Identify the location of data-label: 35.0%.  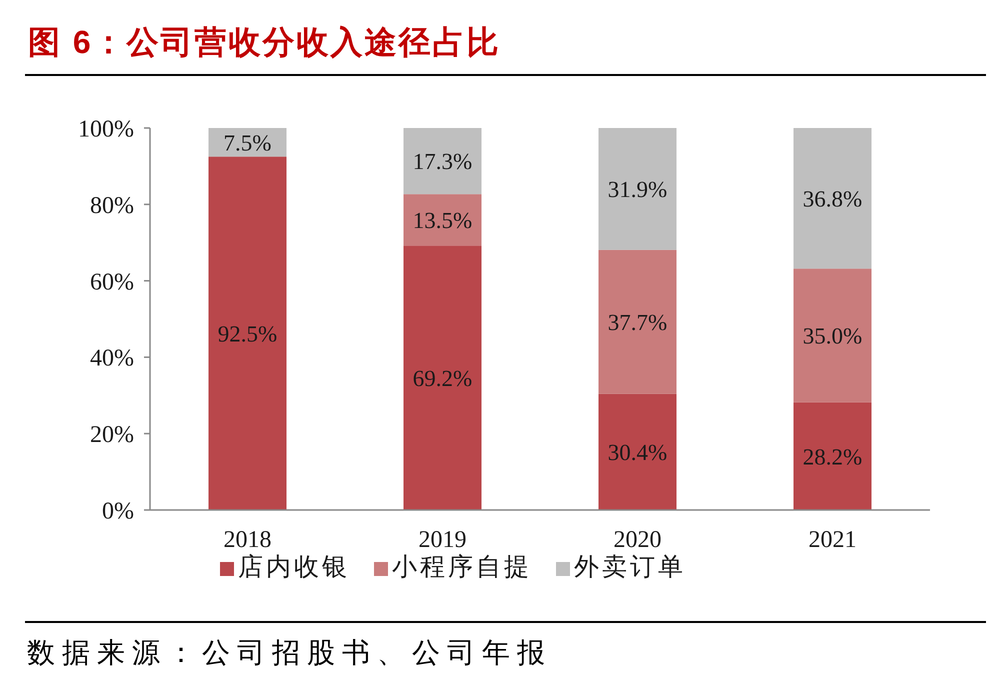
(832, 336).